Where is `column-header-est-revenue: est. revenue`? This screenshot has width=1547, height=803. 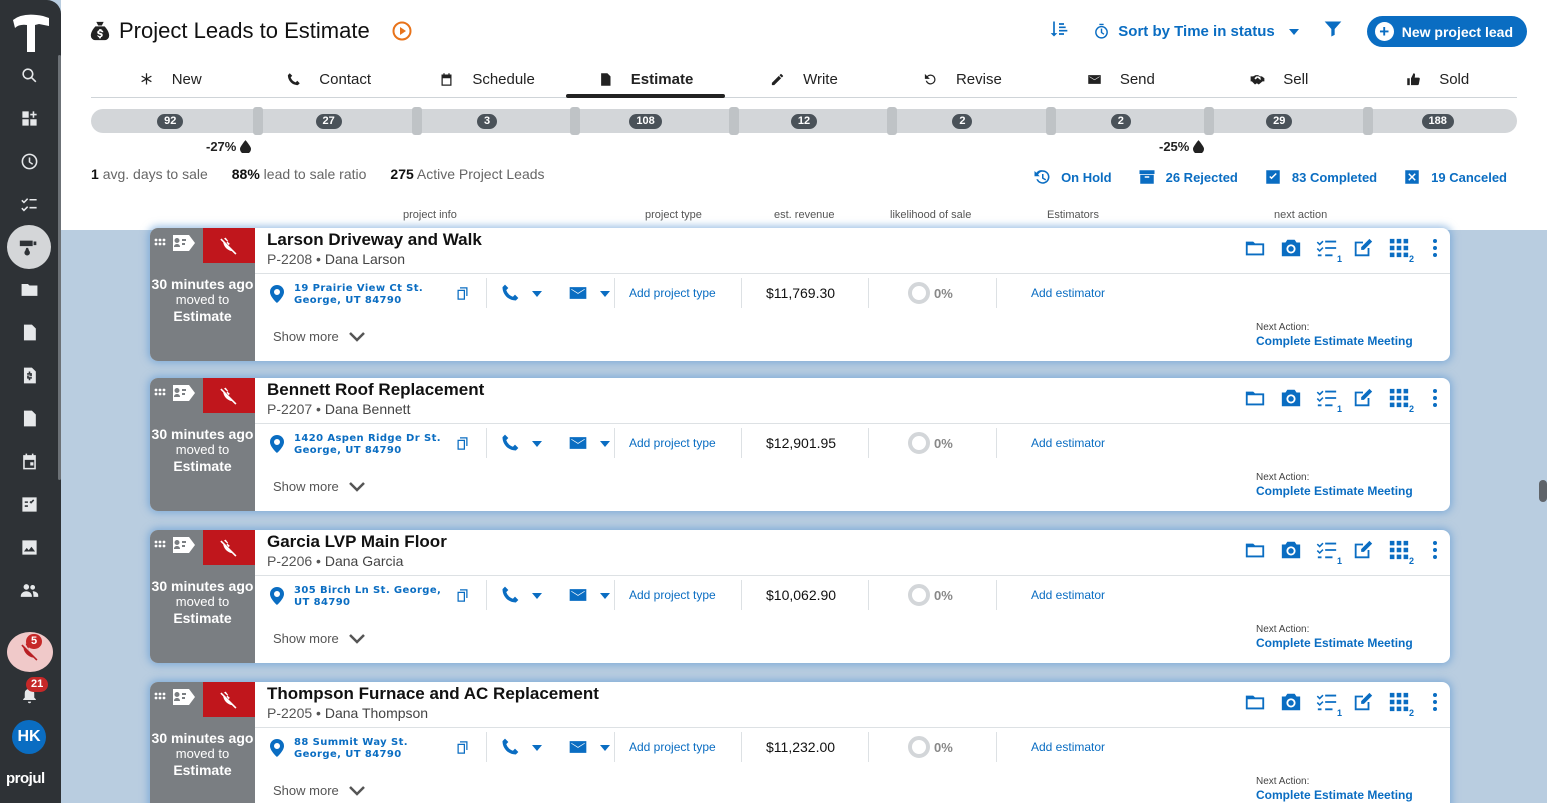
column-header-est-revenue: est. revenue is located at coordinates (804, 215).